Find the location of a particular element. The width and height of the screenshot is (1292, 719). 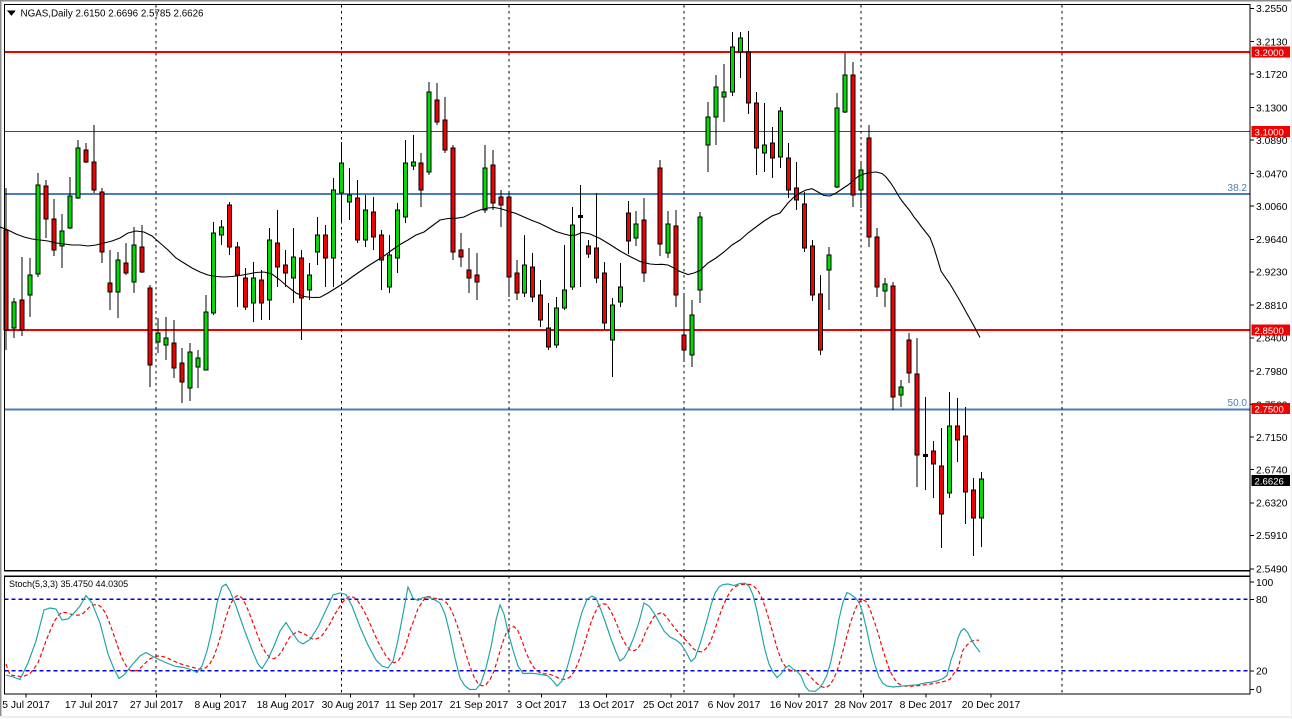

svg-text: 28 Nov 2017 is located at coordinates (863, 705).